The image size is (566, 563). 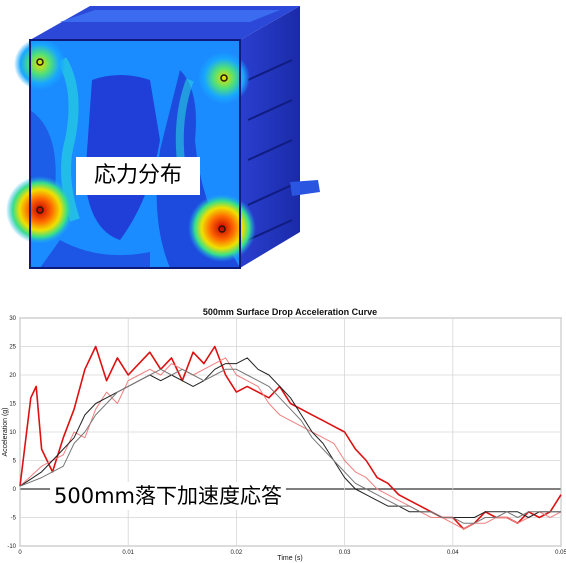 I want to click on y-tick-label: 20, so click(x=12, y=376).